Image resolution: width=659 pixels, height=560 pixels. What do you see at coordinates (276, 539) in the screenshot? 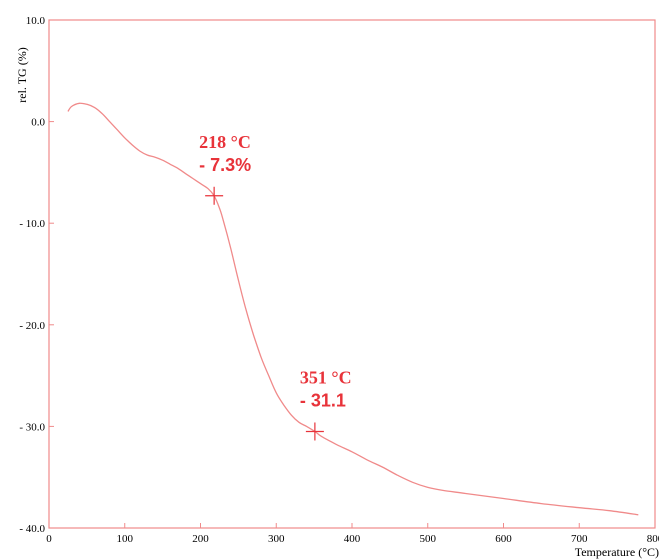
I see `x-tick-label: 300` at bounding box center [276, 539].